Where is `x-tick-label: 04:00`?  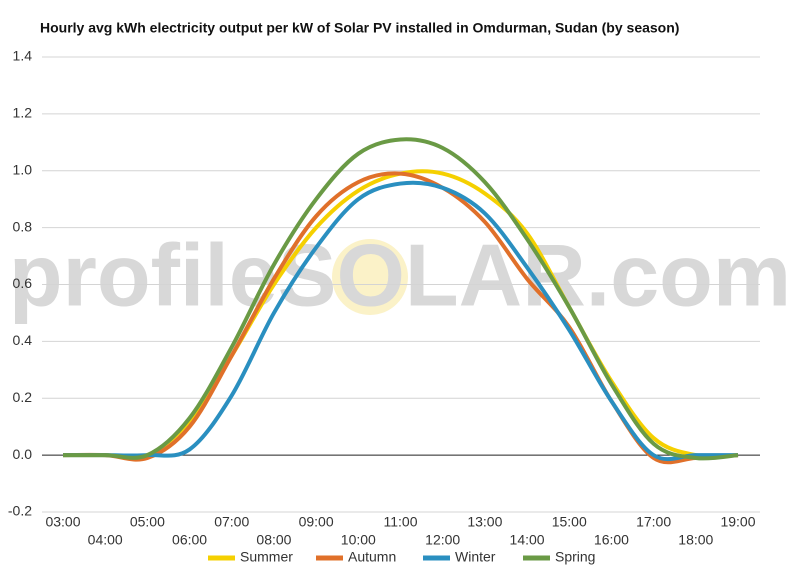
x-tick-label: 04:00 is located at coordinates (105, 540).